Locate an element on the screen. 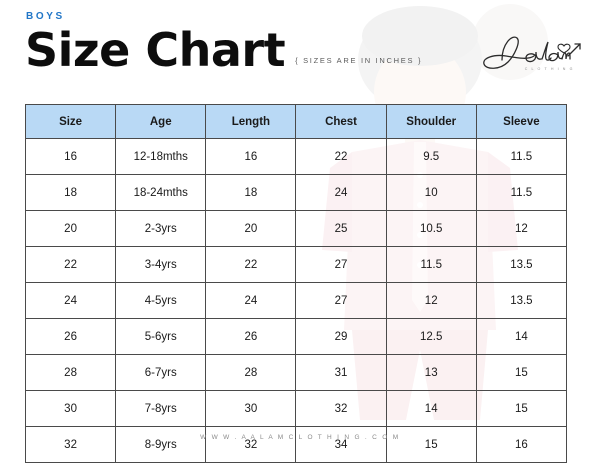 The width and height of the screenshot is (600, 463). table-header: Size Age Length Chest Shoulder Sleeve is located at coordinates (296, 121).